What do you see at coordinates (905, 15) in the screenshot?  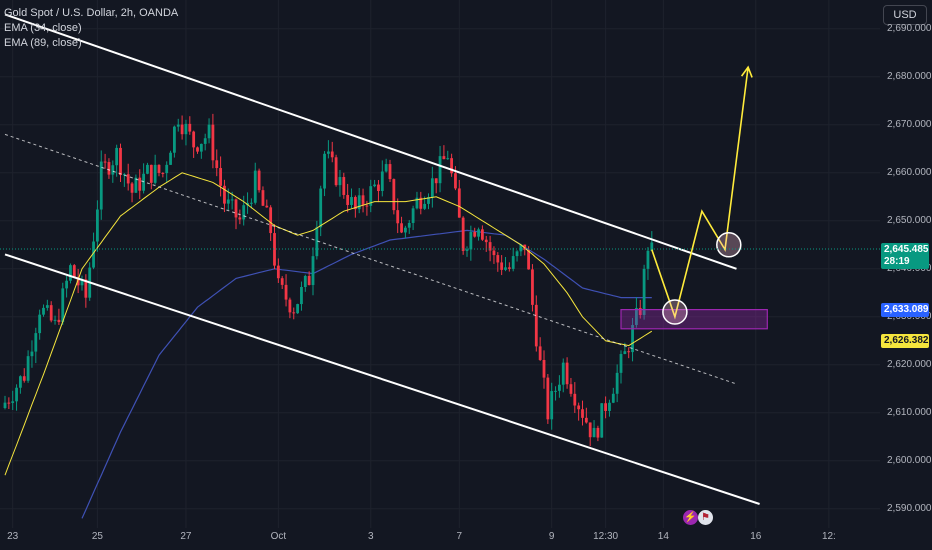 I see `currency-button: USD` at bounding box center [905, 15].